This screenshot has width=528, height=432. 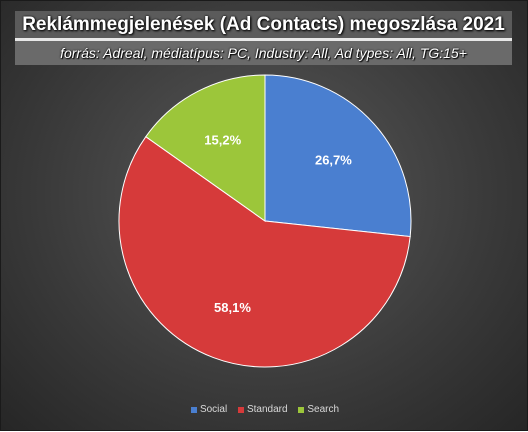 I want to click on legend-label-social: Social, so click(x=213, y=409).